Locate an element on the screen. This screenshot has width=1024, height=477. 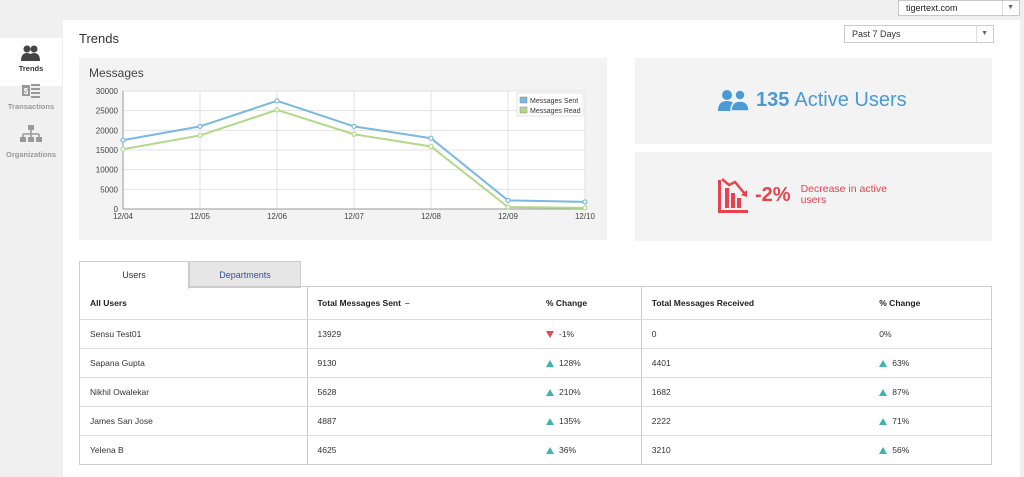
user-name-cell: Yelena B is located at coordinates (194, 450).